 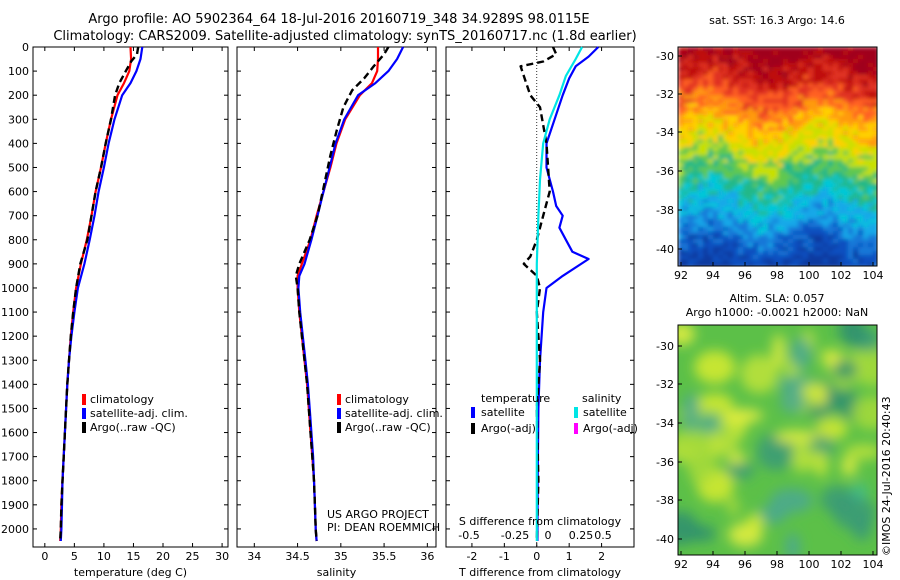 What do you see at coordinates (873, 275) in the screenshot?
I see `map-x-tick-label: 104` at bounding box center [873, 275].